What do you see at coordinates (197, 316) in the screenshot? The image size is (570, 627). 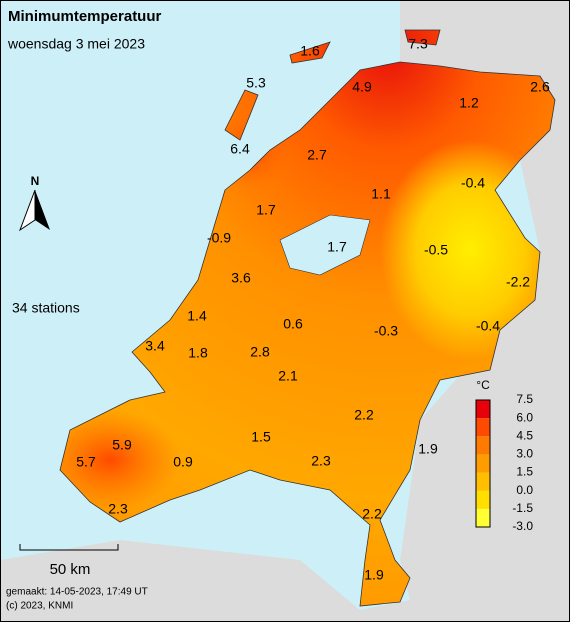 I see `station-value: 1.4` at bounding box center [197, 316].